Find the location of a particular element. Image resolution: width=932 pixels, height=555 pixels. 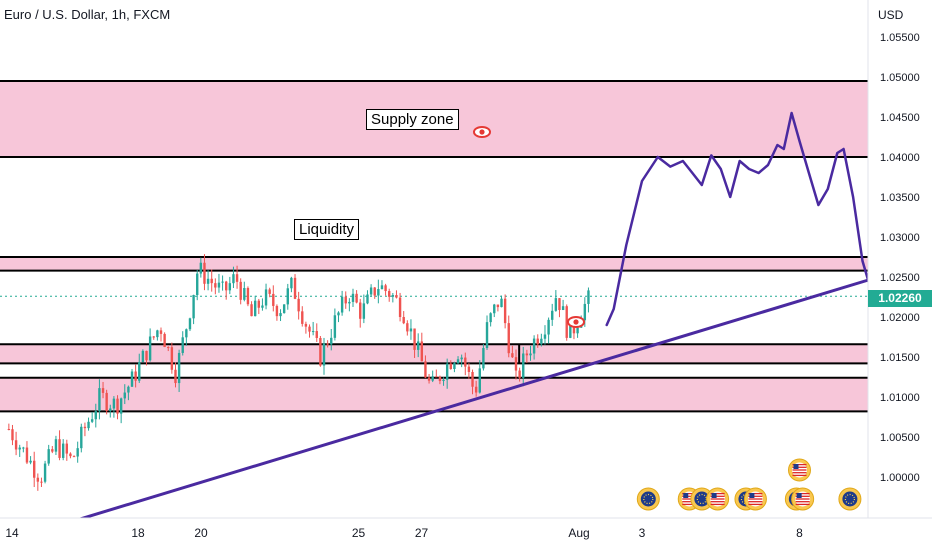

time-axis: 14 18 20 25 27 Aug 3 8 is located at coordinates (466, 533).